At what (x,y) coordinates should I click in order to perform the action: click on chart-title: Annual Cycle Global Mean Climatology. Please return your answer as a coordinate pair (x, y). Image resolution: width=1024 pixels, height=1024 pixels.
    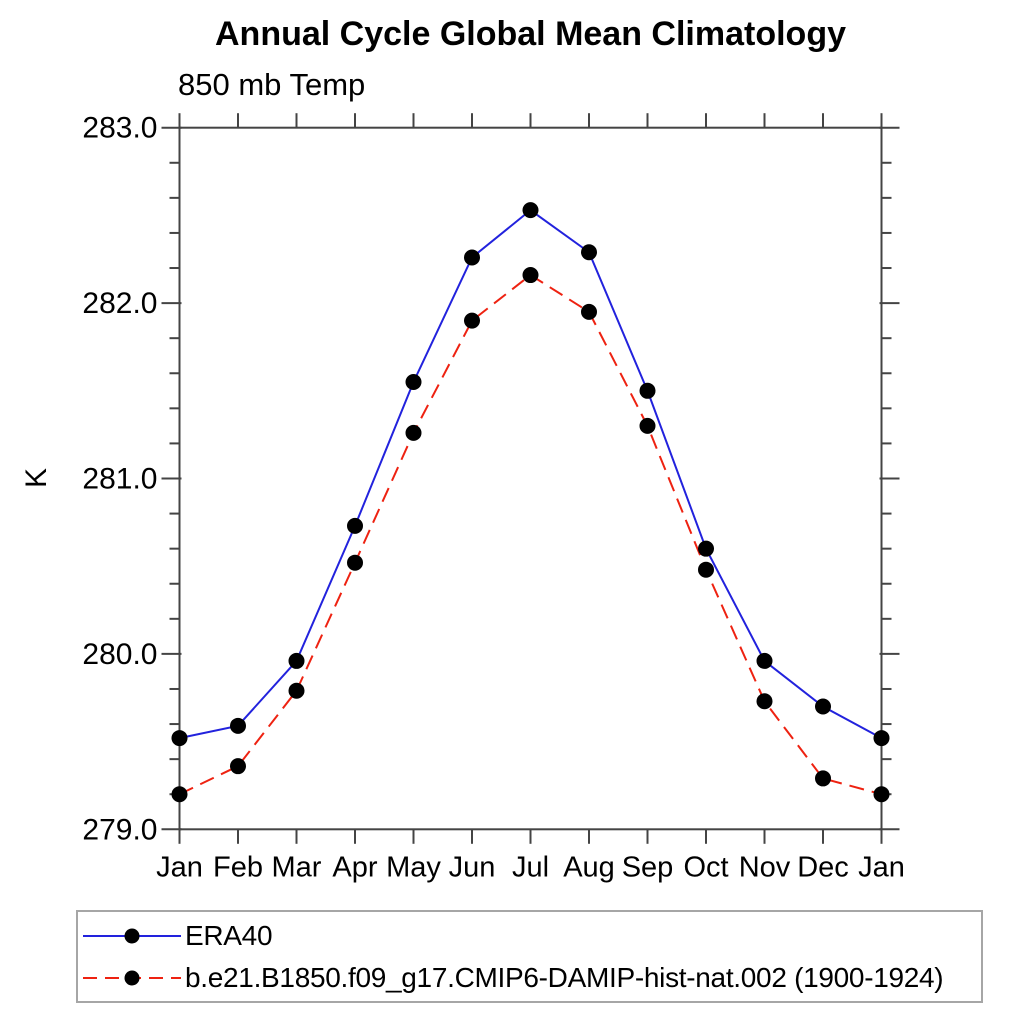
    Looking at the image, I should click on (530, 34).